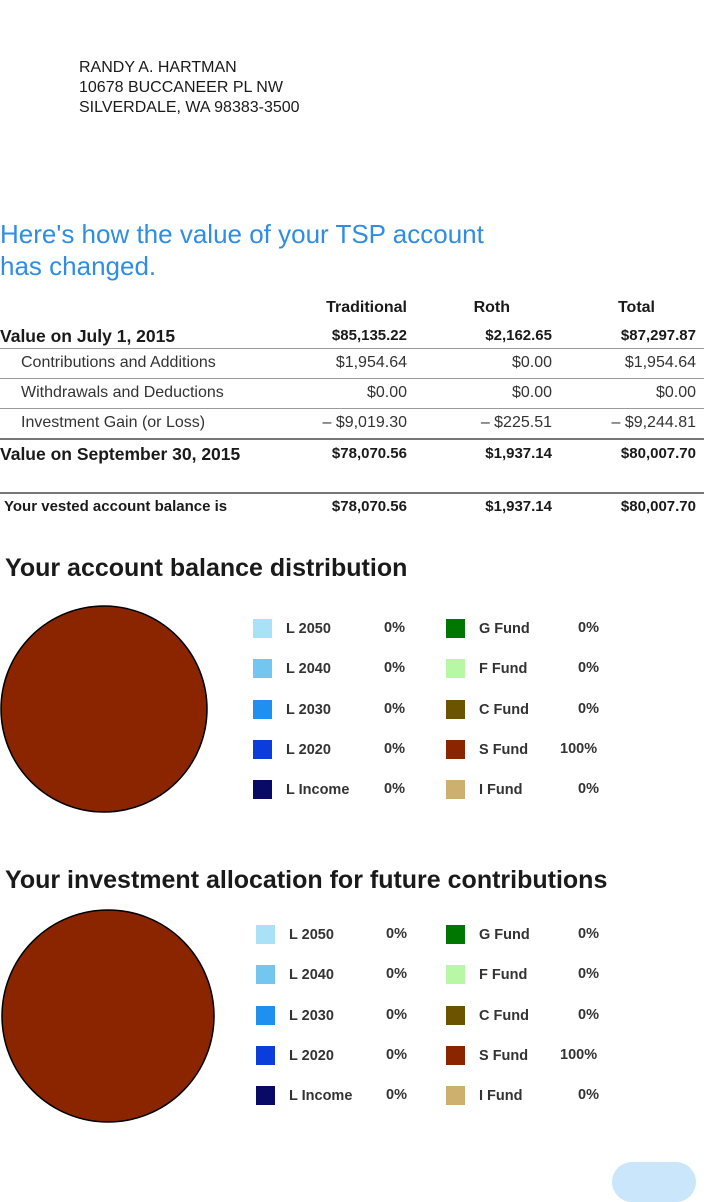 Image resolution: width=720 pixels, height=1202 pixels. What do you see at coordinates (311, 1055) in the screenshot?
I see `legend-fund-name: L 2020` at bounding box center [311, 1055].